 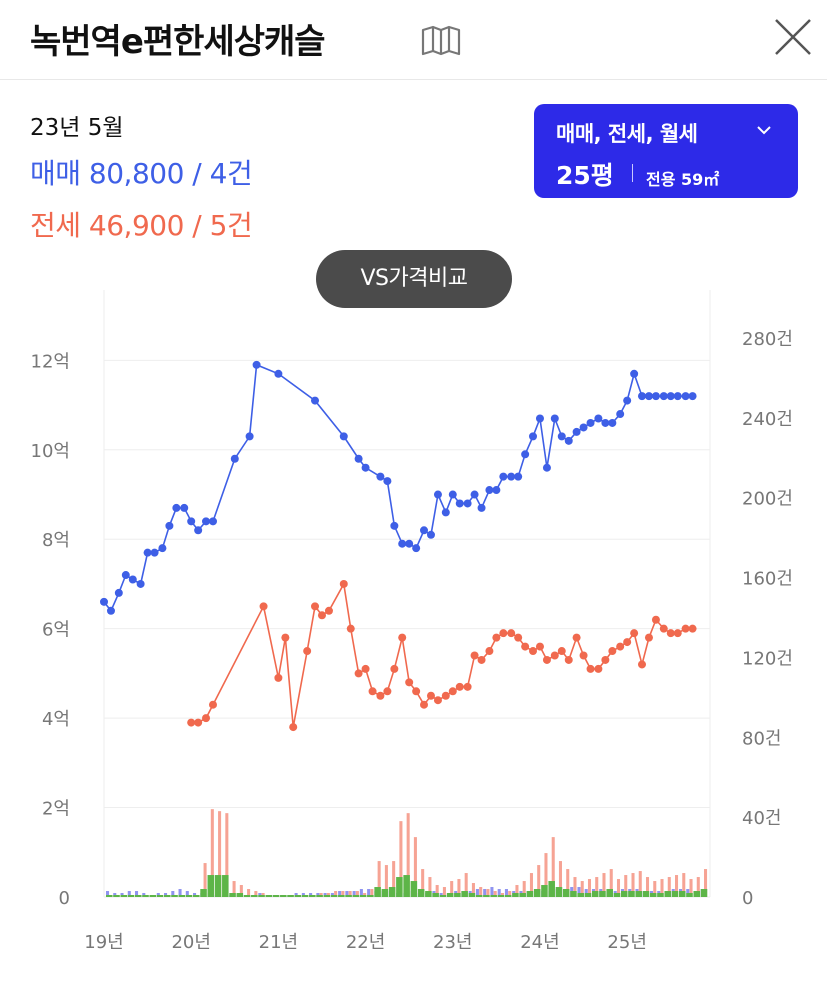 What do you see at coordinates (793, 37) in the screenshot?
I see `close-icon` at bounding box center [793, 37].